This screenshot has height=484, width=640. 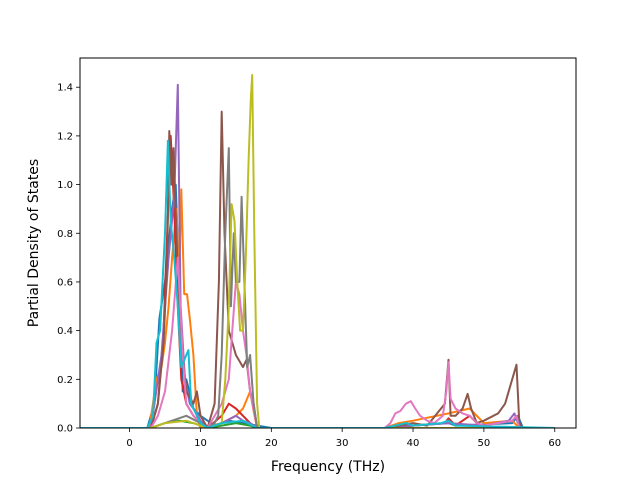 I want to click on y-tick-label: 0.0, so click(x=65, y=429).